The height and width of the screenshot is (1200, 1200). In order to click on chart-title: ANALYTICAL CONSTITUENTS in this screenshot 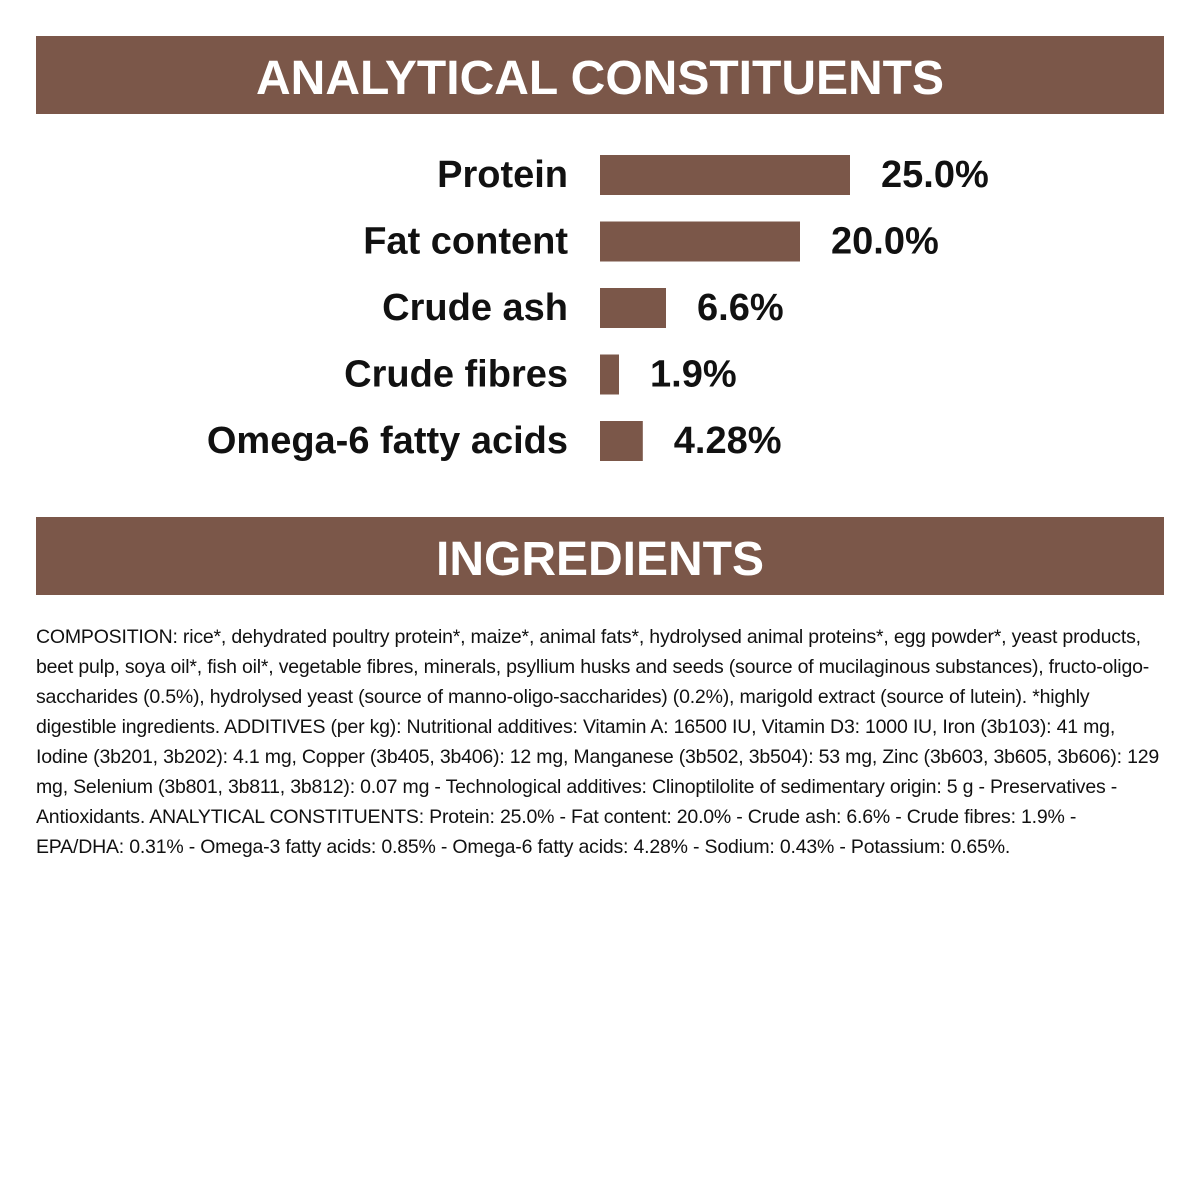, I will do `click(600, 78)`.